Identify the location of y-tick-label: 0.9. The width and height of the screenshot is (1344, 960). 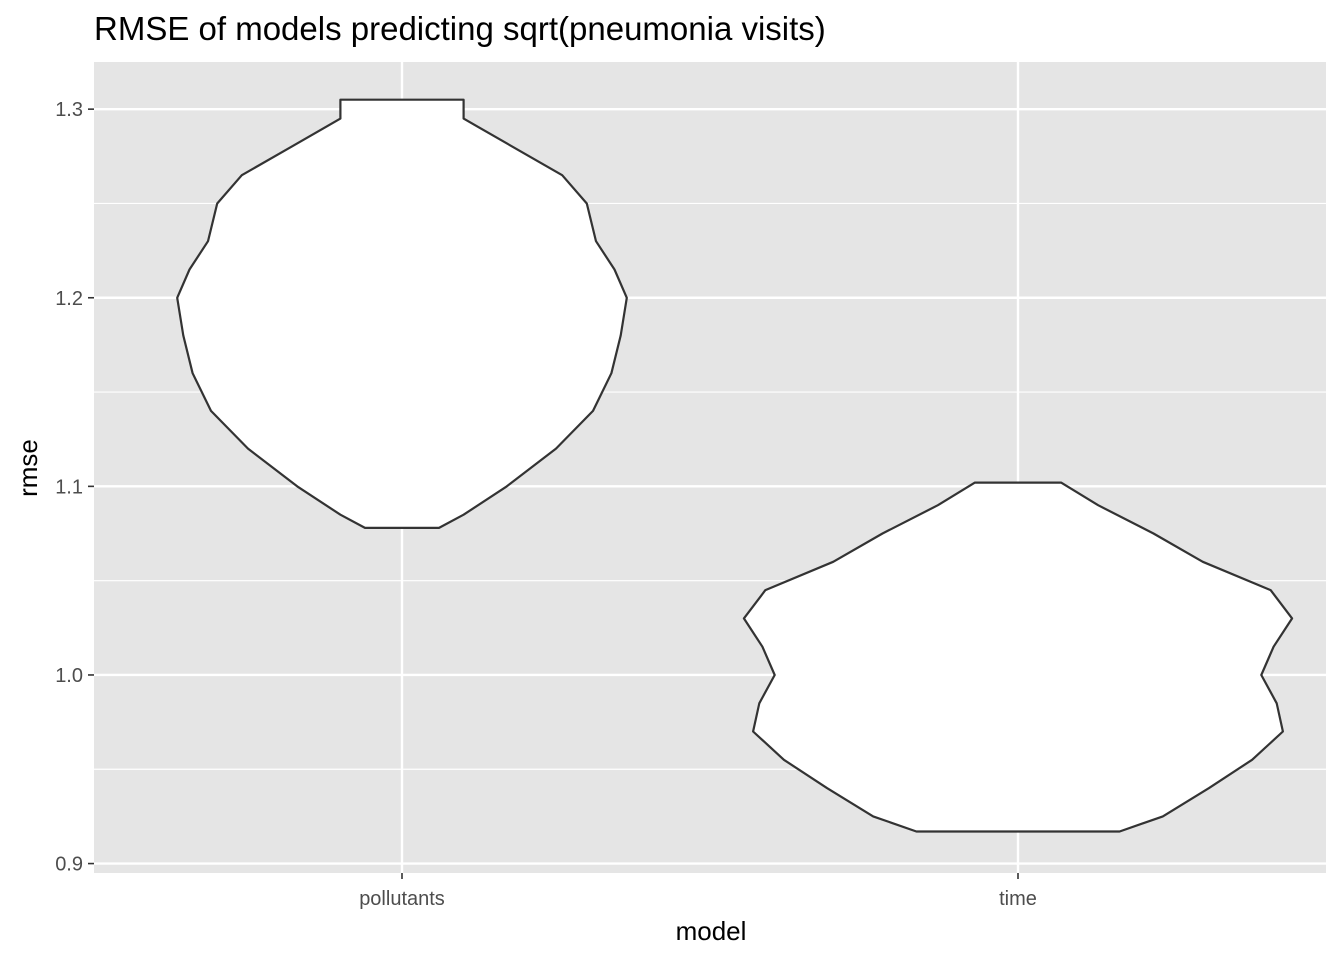
(69, 865).